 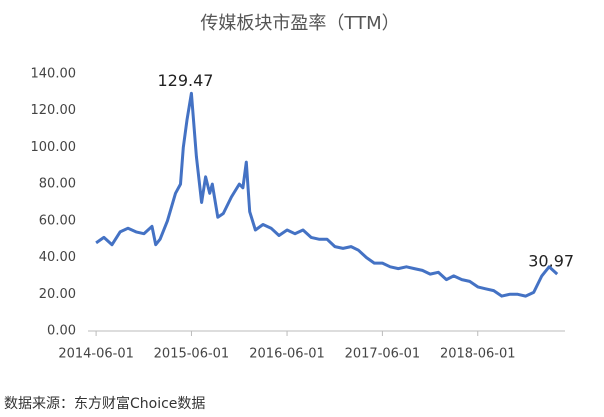 I want to click on source-note: 数据来源：东方财富Choice数据, so click(x=104, y=403).